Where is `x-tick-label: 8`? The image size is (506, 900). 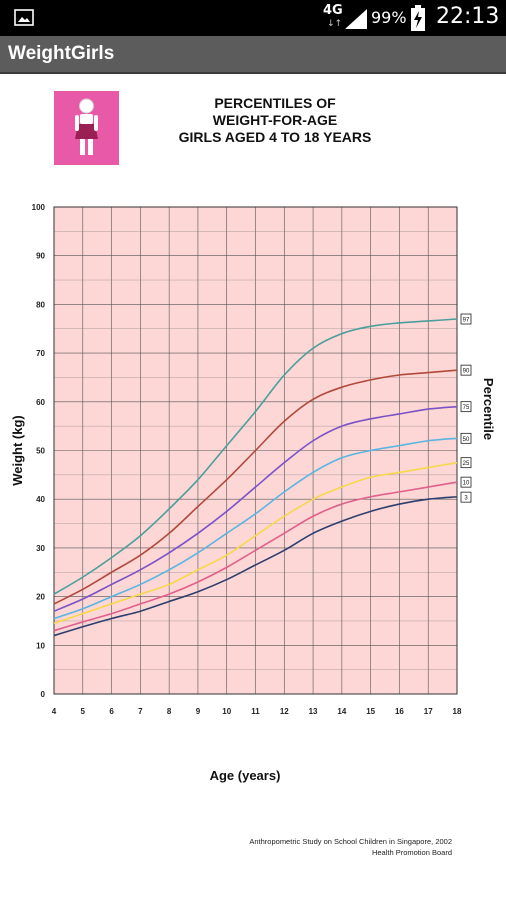
x-tick-label: 8 is located at coordinates (169, 711).